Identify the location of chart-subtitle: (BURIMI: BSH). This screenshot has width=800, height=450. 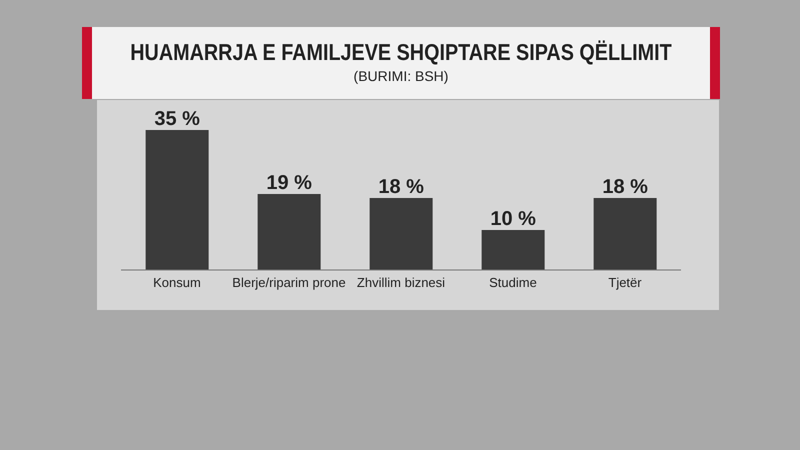
(401, 76).